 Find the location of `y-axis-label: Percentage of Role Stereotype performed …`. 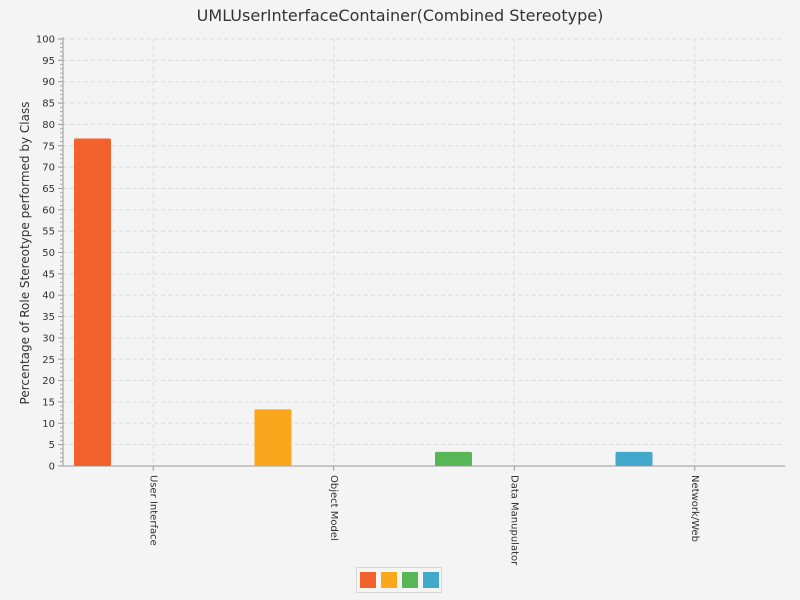

y-axis-label: Percentage of Role Stereotype performed … is located at coordinates (25, 253).